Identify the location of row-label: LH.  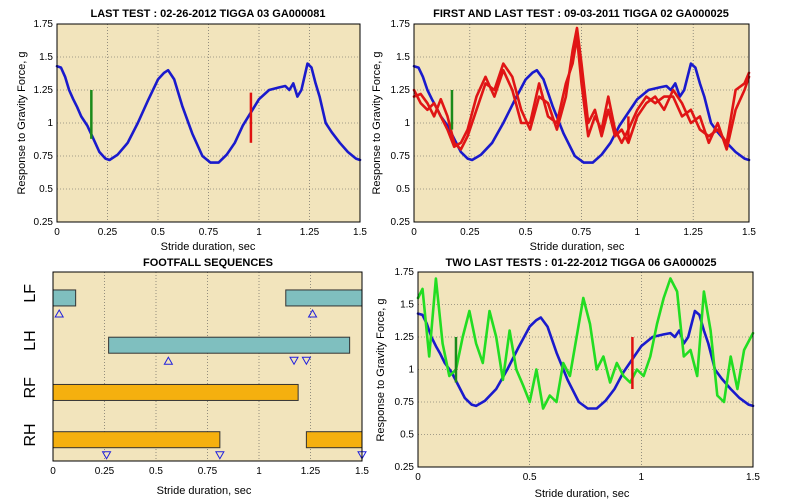
(30, 340).